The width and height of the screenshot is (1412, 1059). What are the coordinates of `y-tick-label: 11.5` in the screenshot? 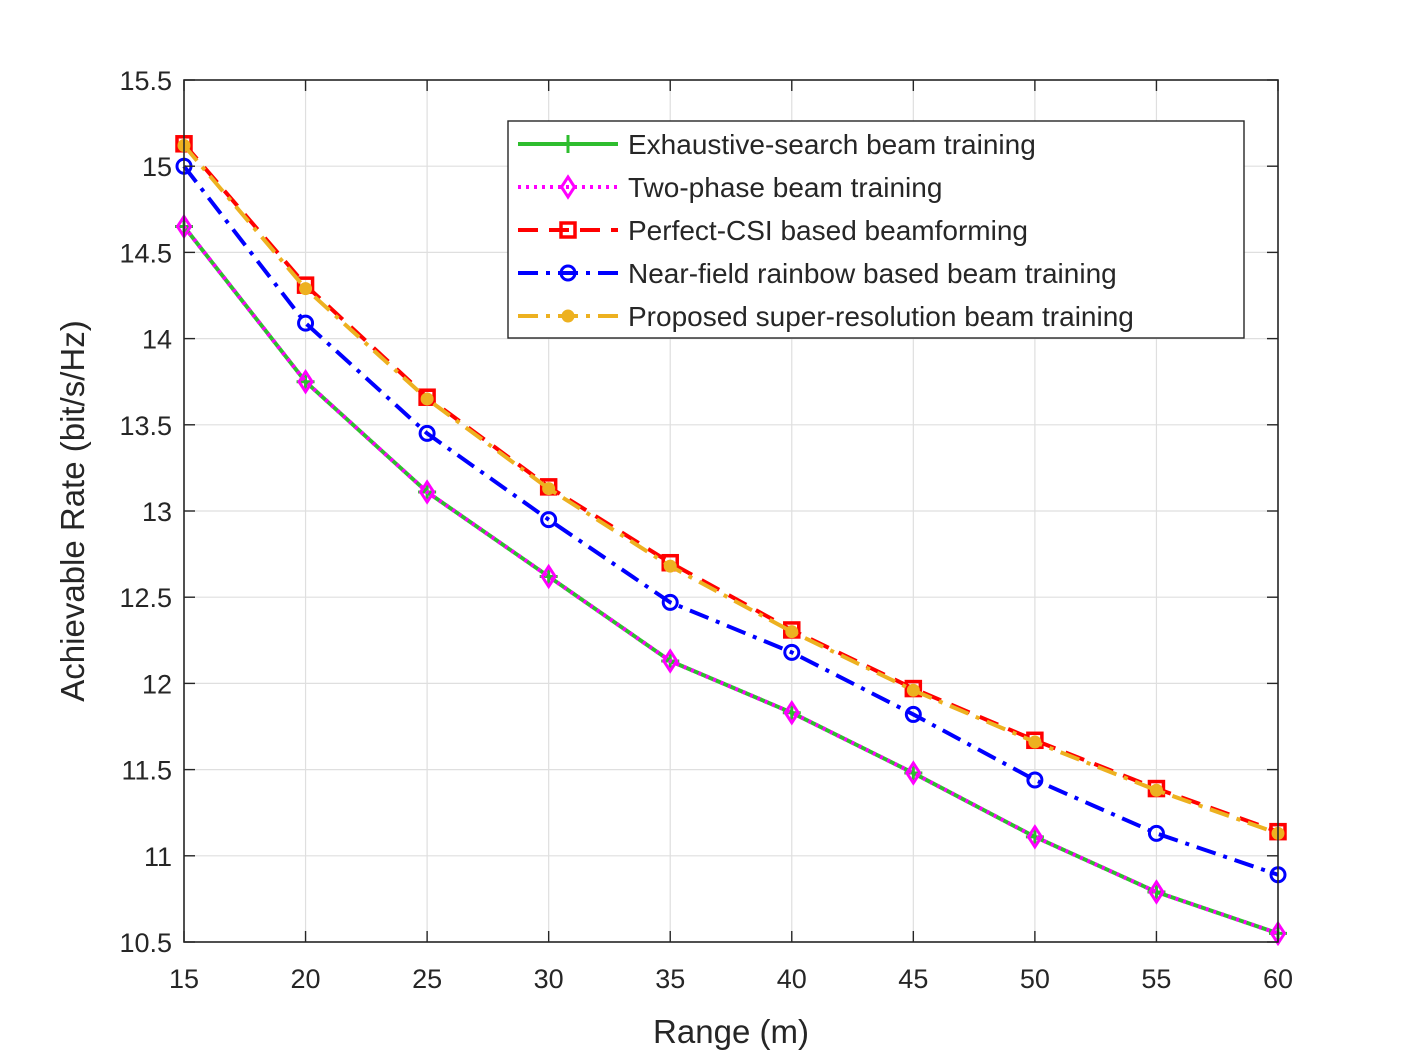 It's located at (146, 771).